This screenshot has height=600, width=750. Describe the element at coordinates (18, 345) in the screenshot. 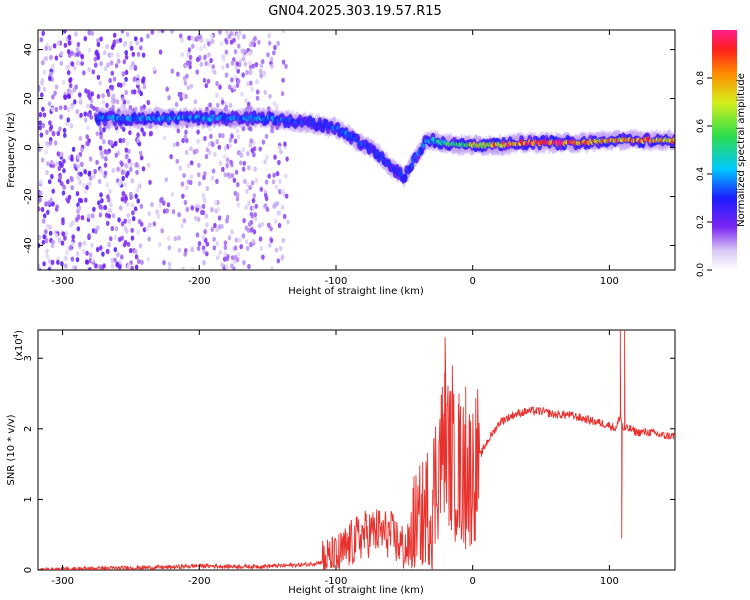

I see `svg-text: (x104)` at that location.